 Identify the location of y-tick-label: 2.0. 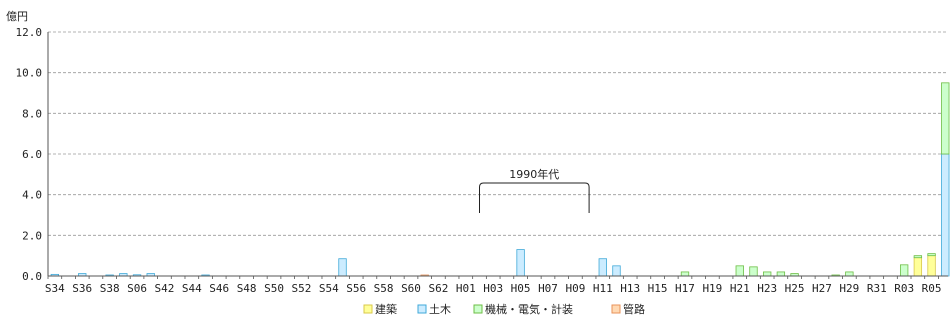
(32, 235).